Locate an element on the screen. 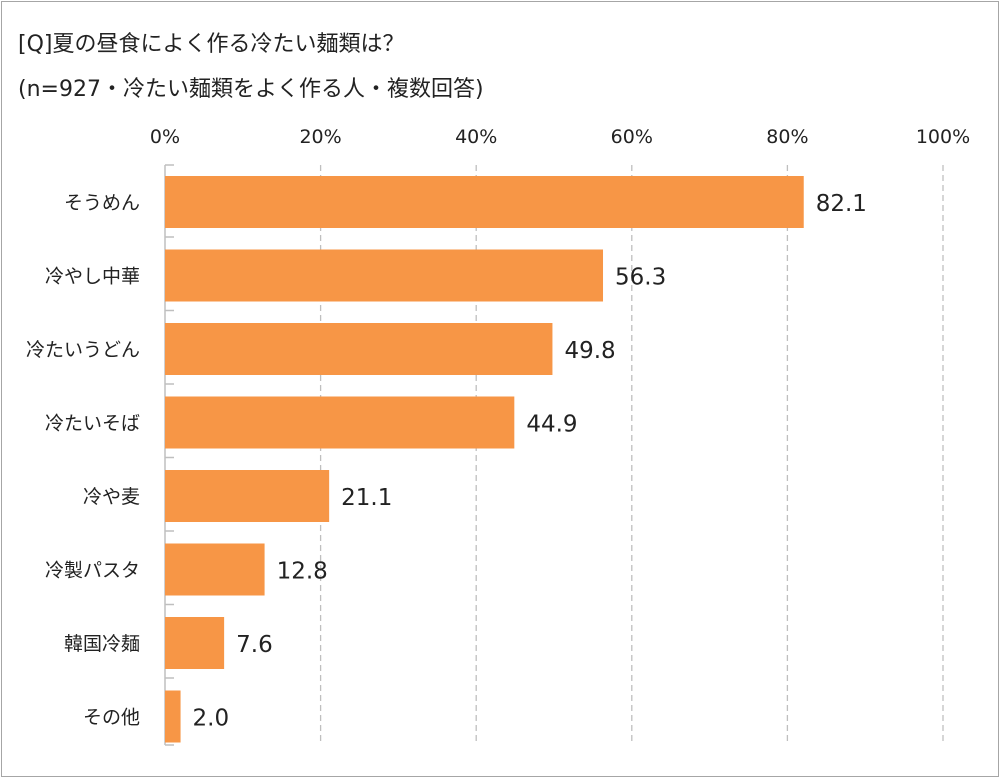 This screenshot has height=778, width=1000. category-label: 冷たいうどん is located at coordinates (83, 350).